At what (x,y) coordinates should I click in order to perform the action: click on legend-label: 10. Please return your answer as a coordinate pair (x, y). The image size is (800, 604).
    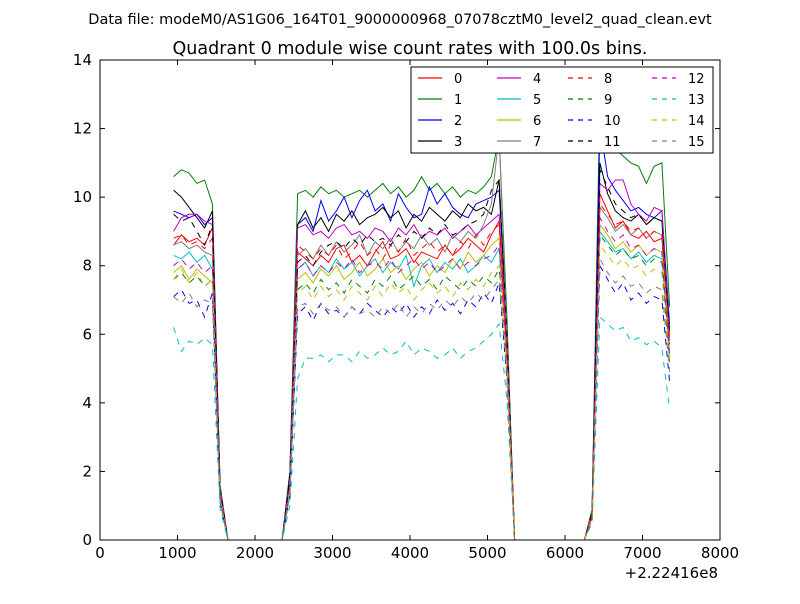
    Looking at the image, I should click on (612, 121).